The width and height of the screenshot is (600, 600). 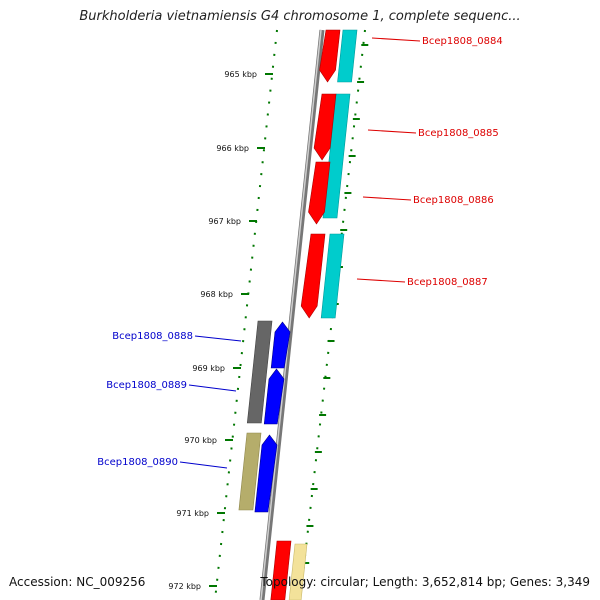 What do you see at coordinates (232, 148) in the screenshot?
I see `scale-tick-label: 966 kbp` at bounding box center [232, 148].